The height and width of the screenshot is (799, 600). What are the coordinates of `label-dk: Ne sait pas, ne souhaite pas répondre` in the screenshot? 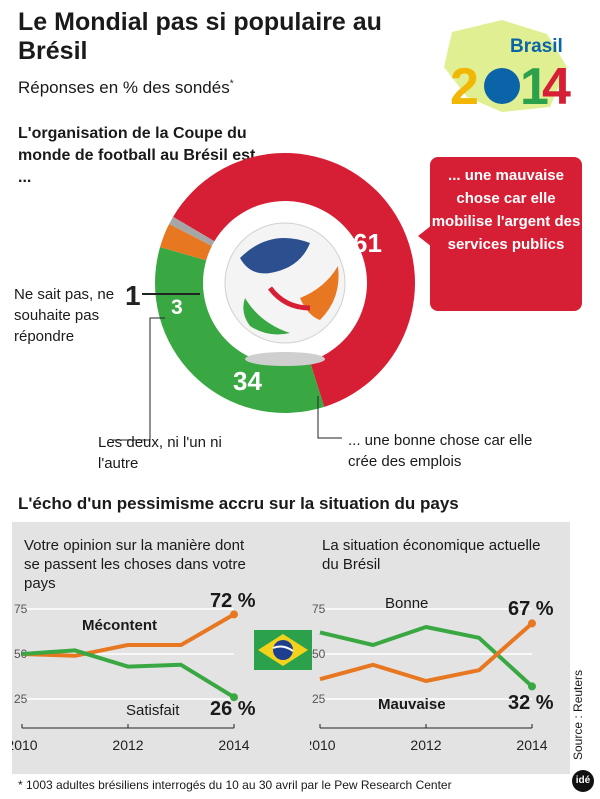 It's located at (64, 315).